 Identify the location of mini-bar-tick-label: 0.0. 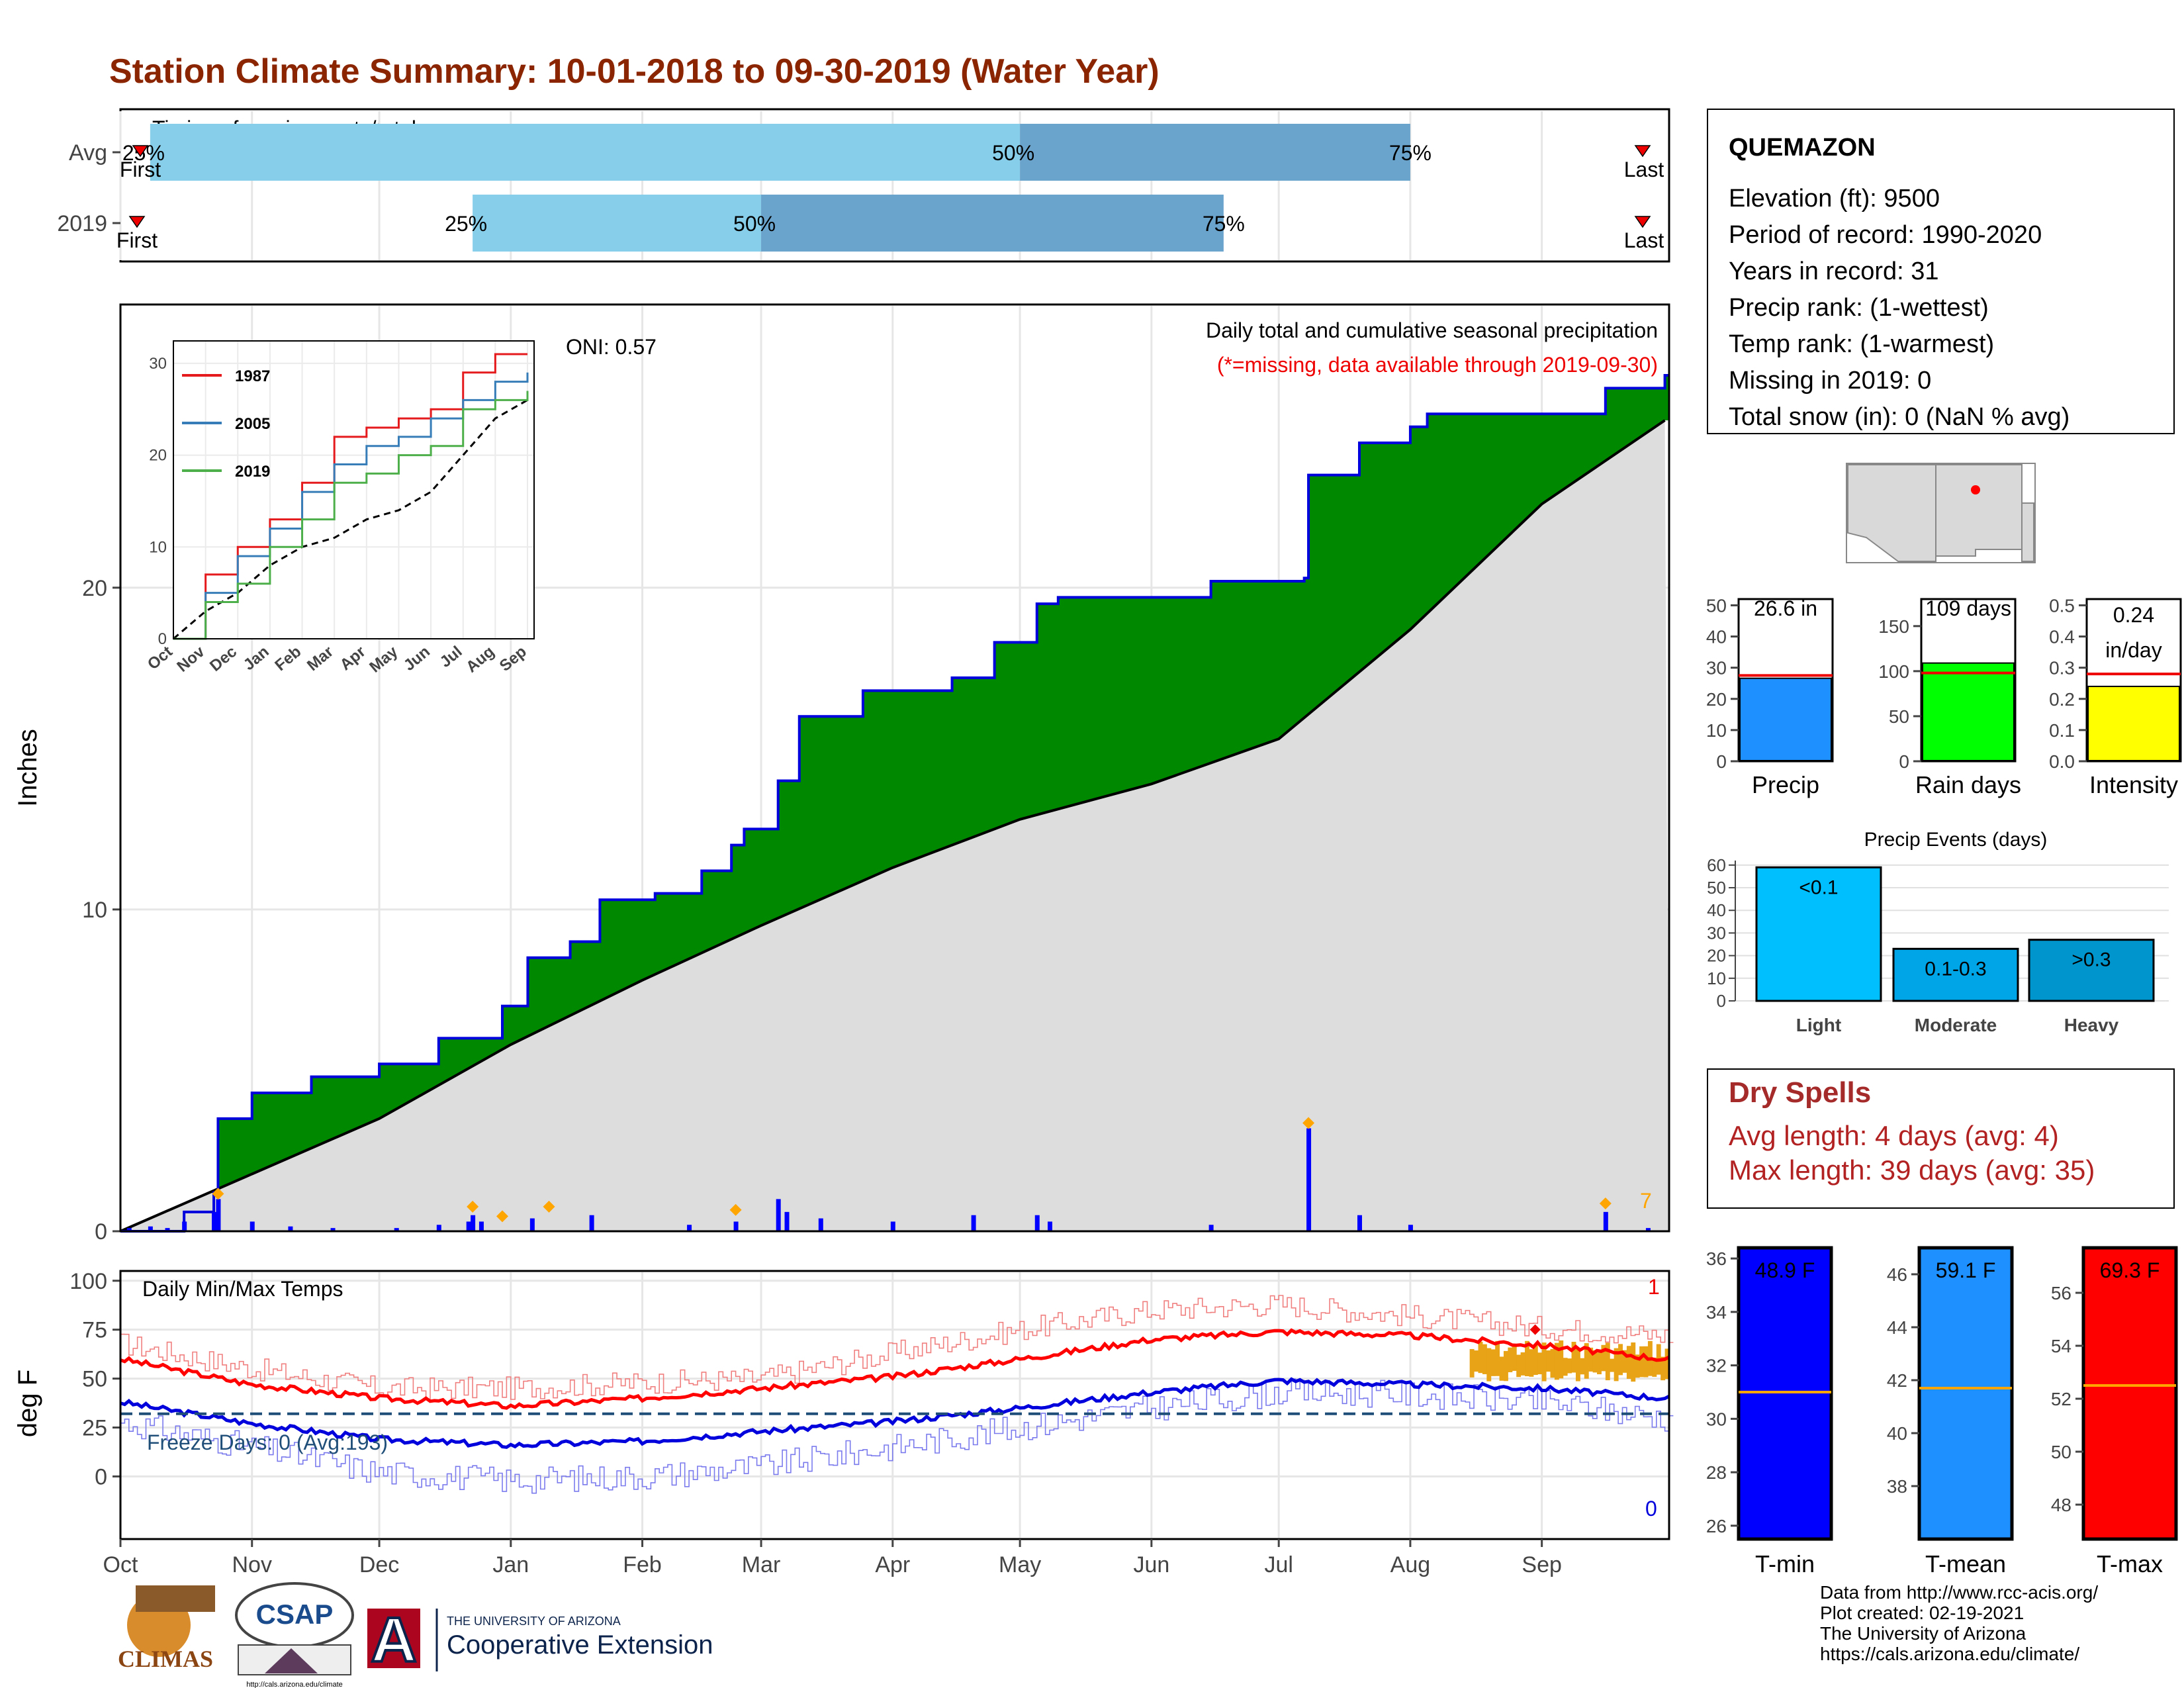
(2062, 761).